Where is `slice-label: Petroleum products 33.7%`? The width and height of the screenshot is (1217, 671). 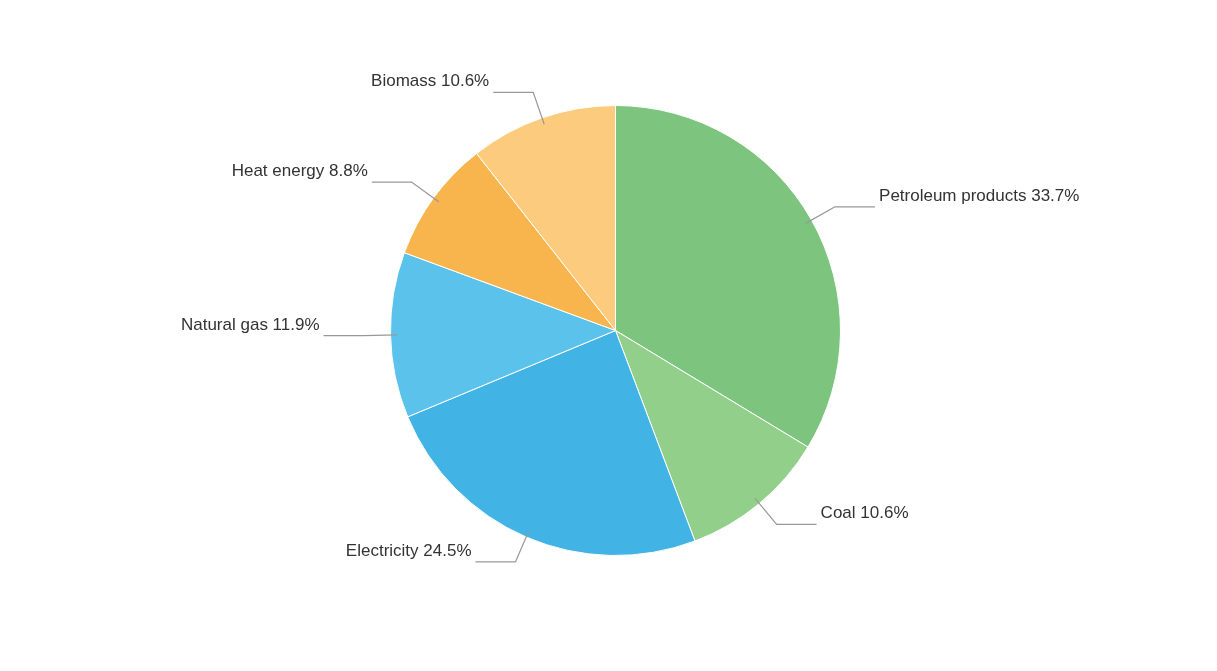
slice-label: Petroleum products 33.7% is located at coordinates (979, 195).